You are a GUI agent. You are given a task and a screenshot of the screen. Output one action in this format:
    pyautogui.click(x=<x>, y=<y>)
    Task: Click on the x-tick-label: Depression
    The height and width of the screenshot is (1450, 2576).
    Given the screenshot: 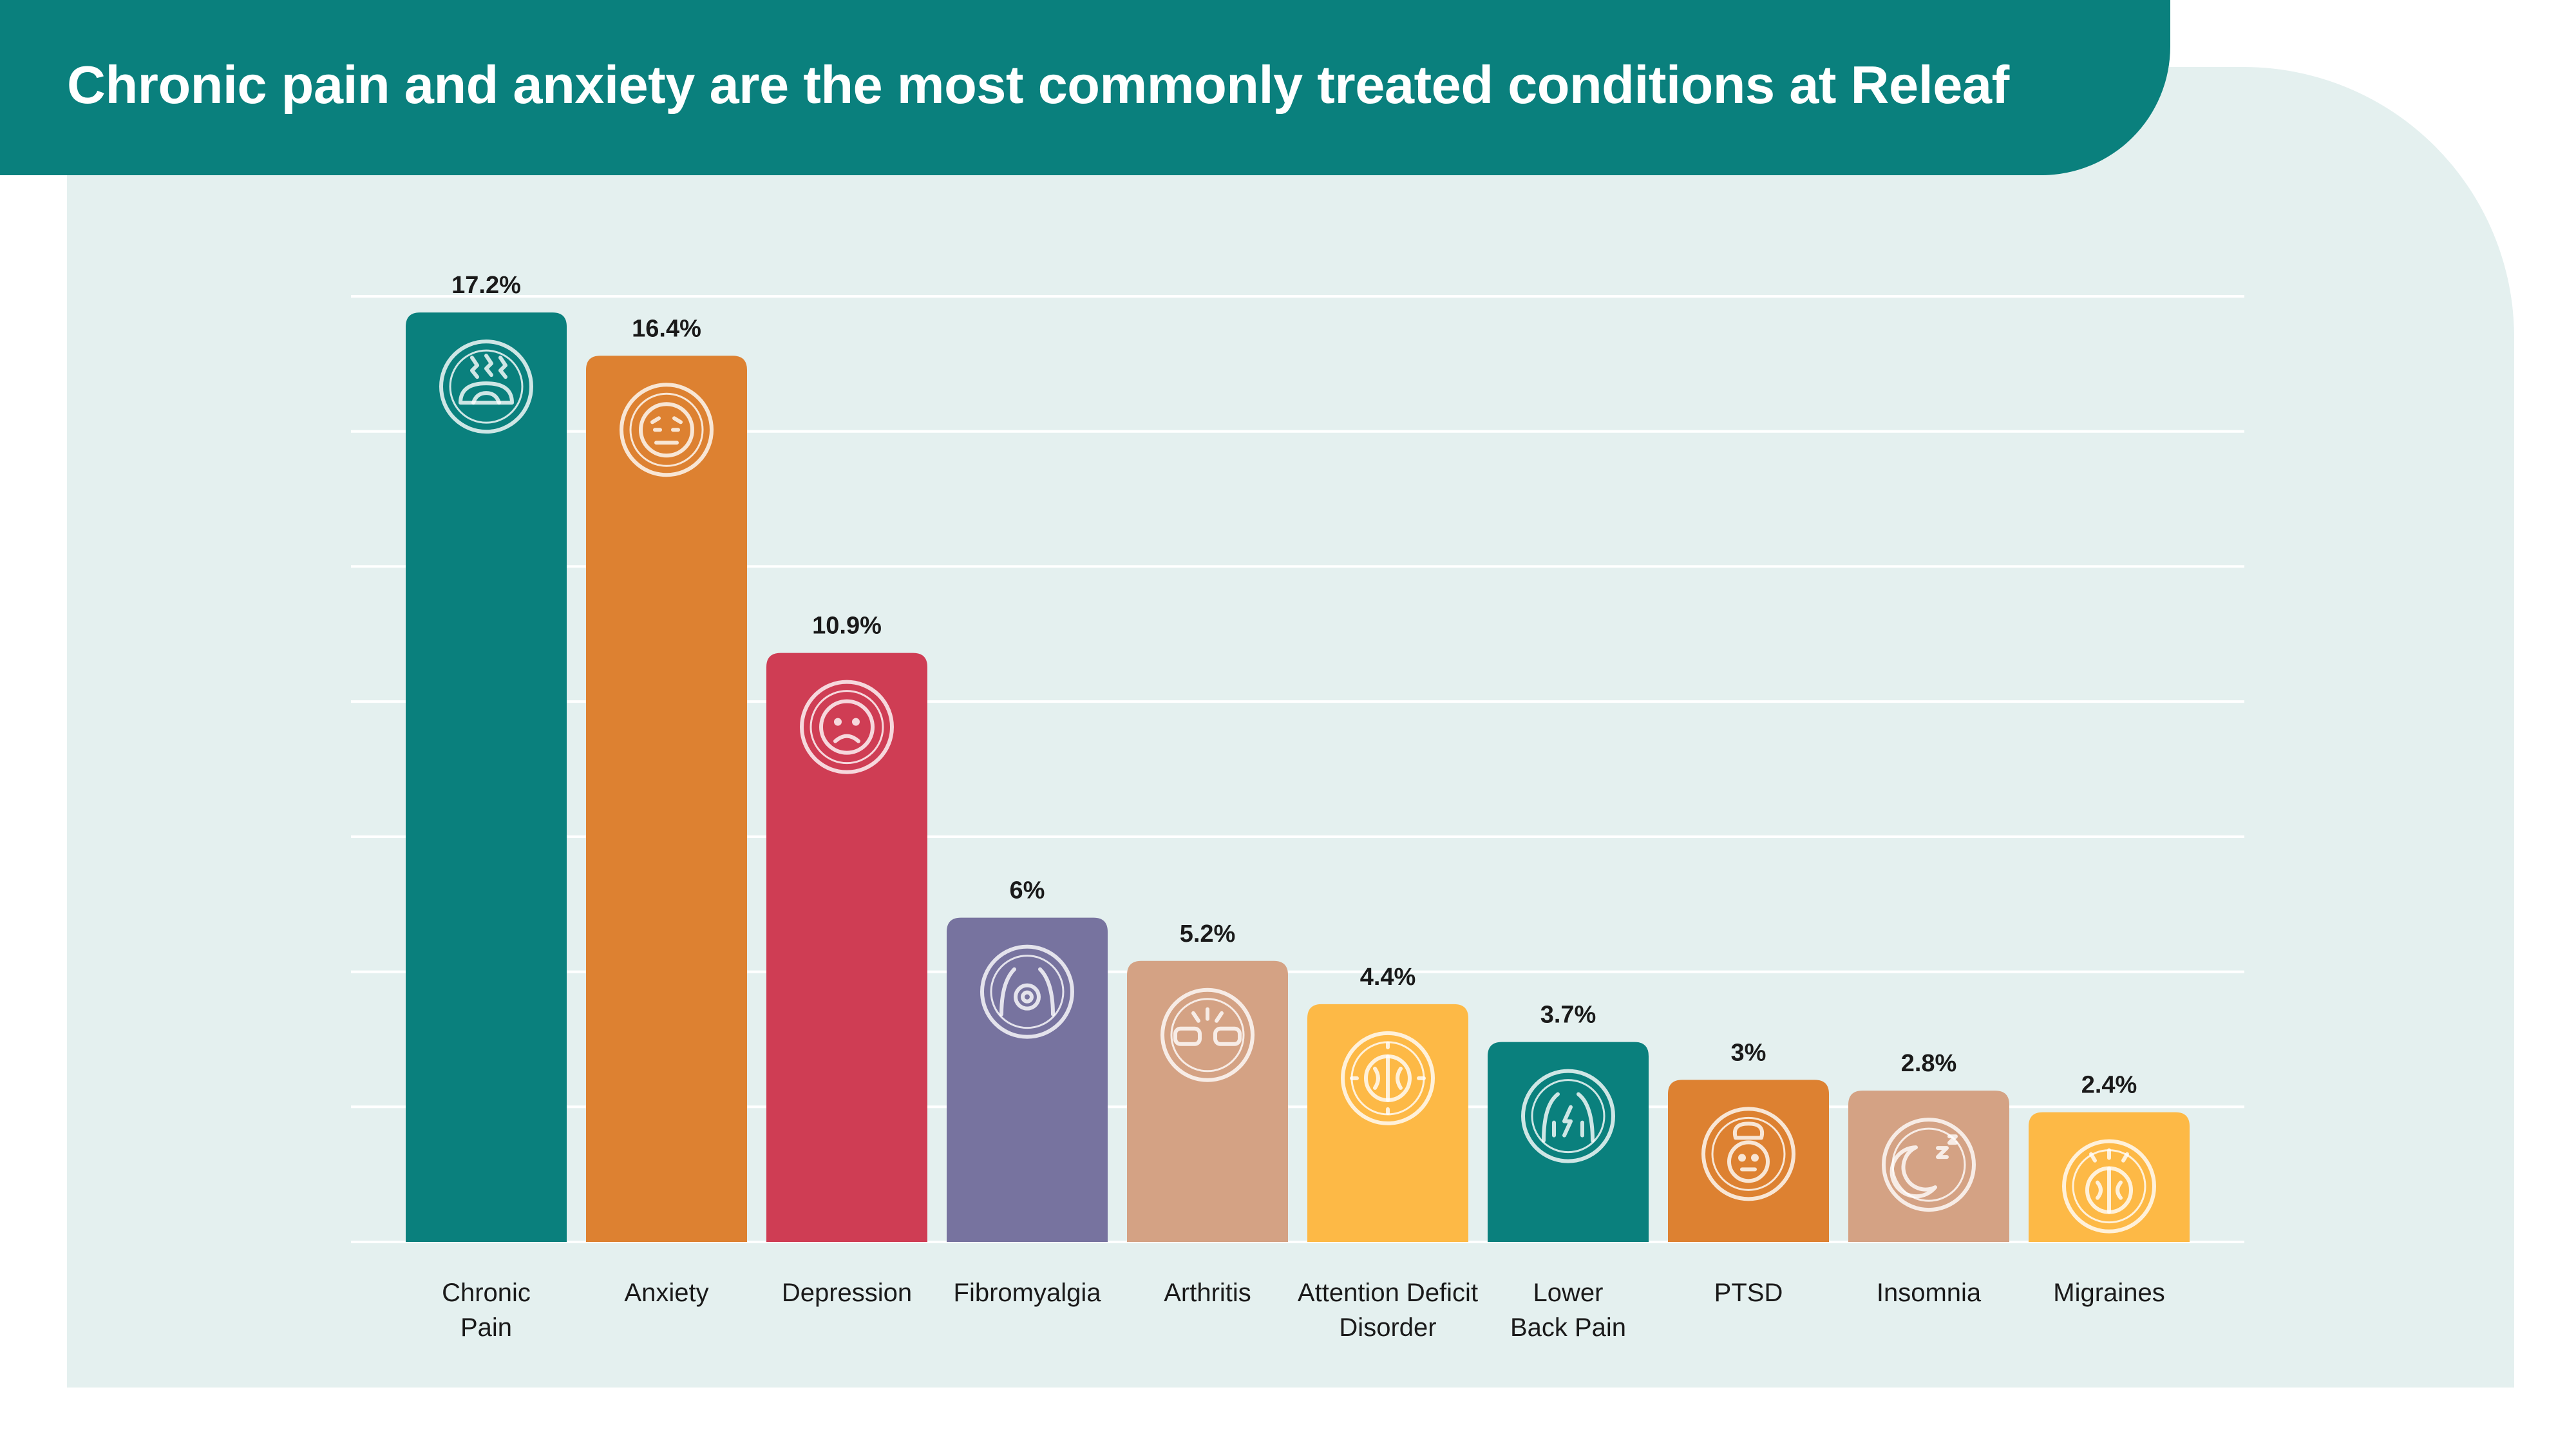 What is the action you would take?
    pyautogui.click(x=847, y=1293)
    